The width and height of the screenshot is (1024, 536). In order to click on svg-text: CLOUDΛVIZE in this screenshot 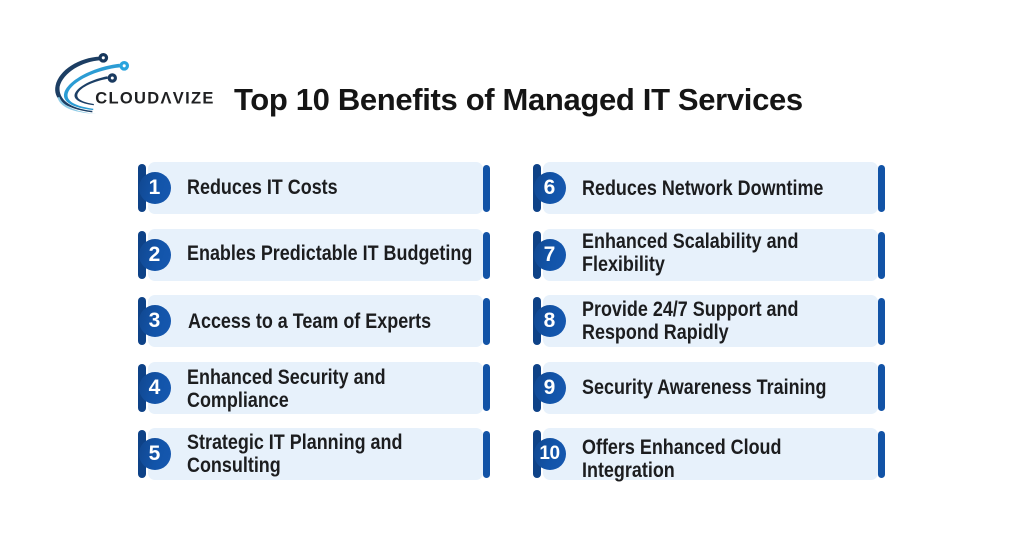, I will do `click(154, 99)`.